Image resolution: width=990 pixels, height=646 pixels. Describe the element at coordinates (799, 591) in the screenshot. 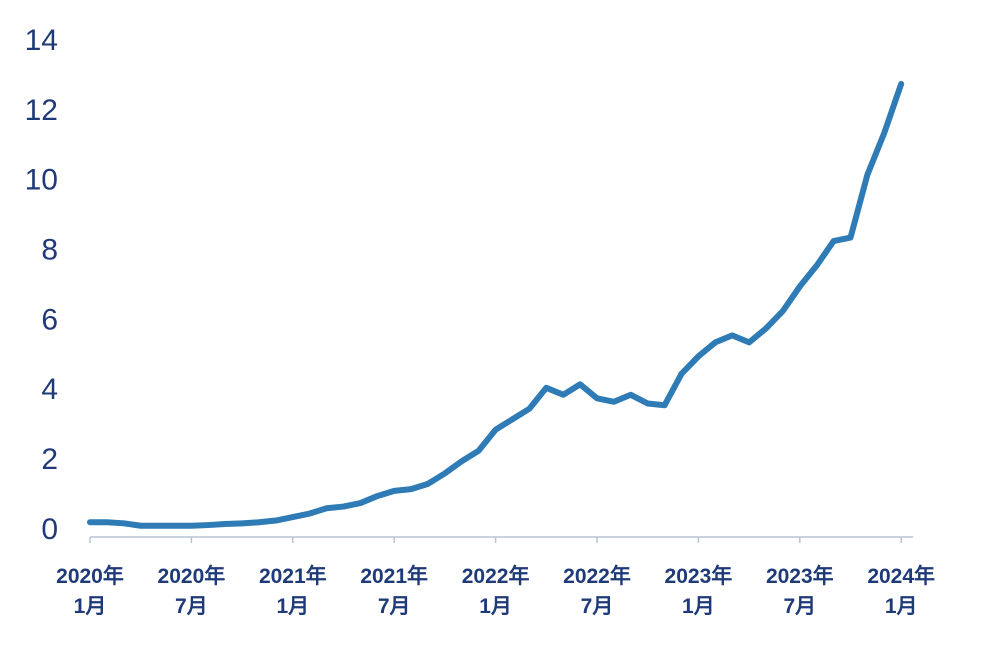

I see `x-tick-label: 2023年 7月` at that location.